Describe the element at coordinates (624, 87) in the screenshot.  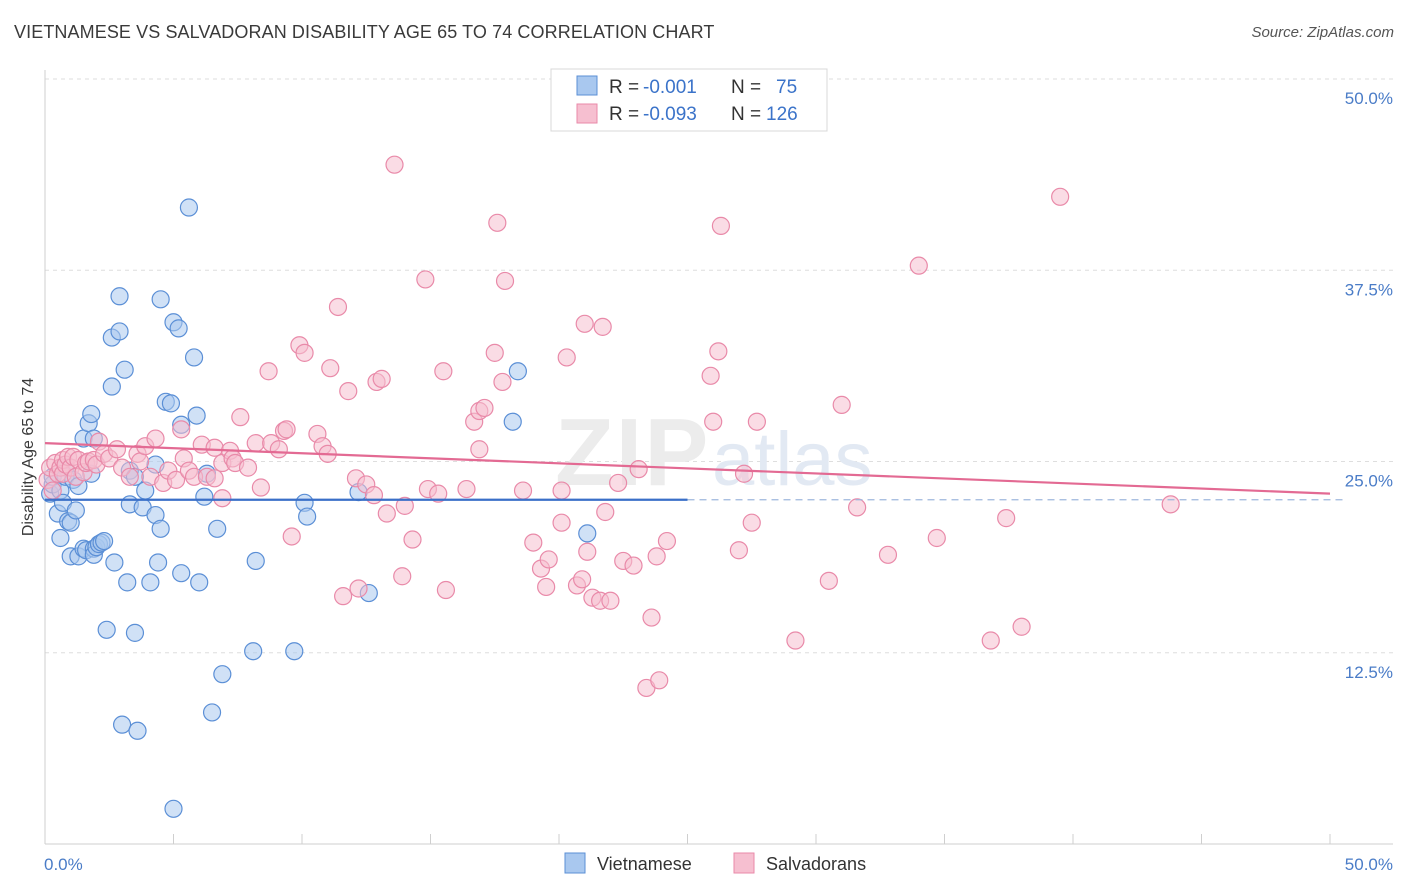
I see `legend-r-label-1: R =` at that location.